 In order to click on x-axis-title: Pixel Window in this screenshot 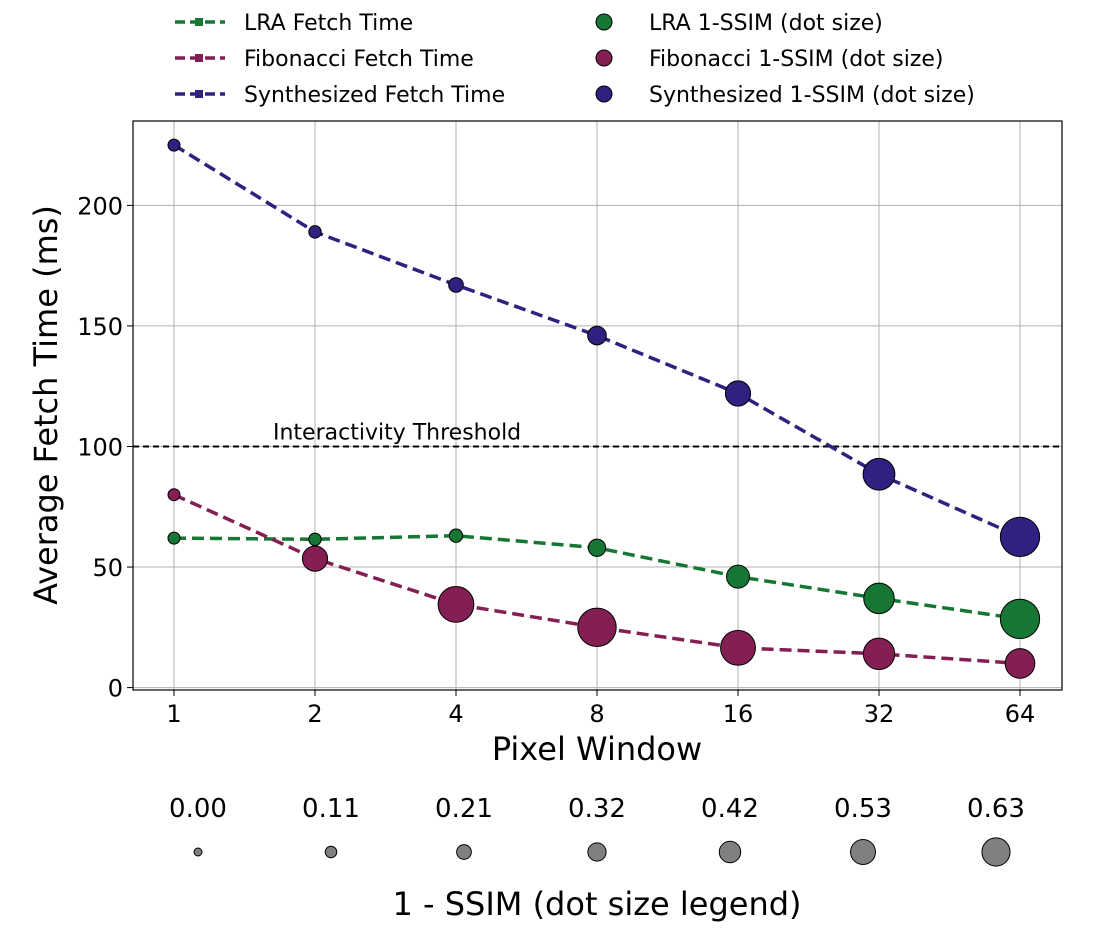, I will do `click(597, 749)`.